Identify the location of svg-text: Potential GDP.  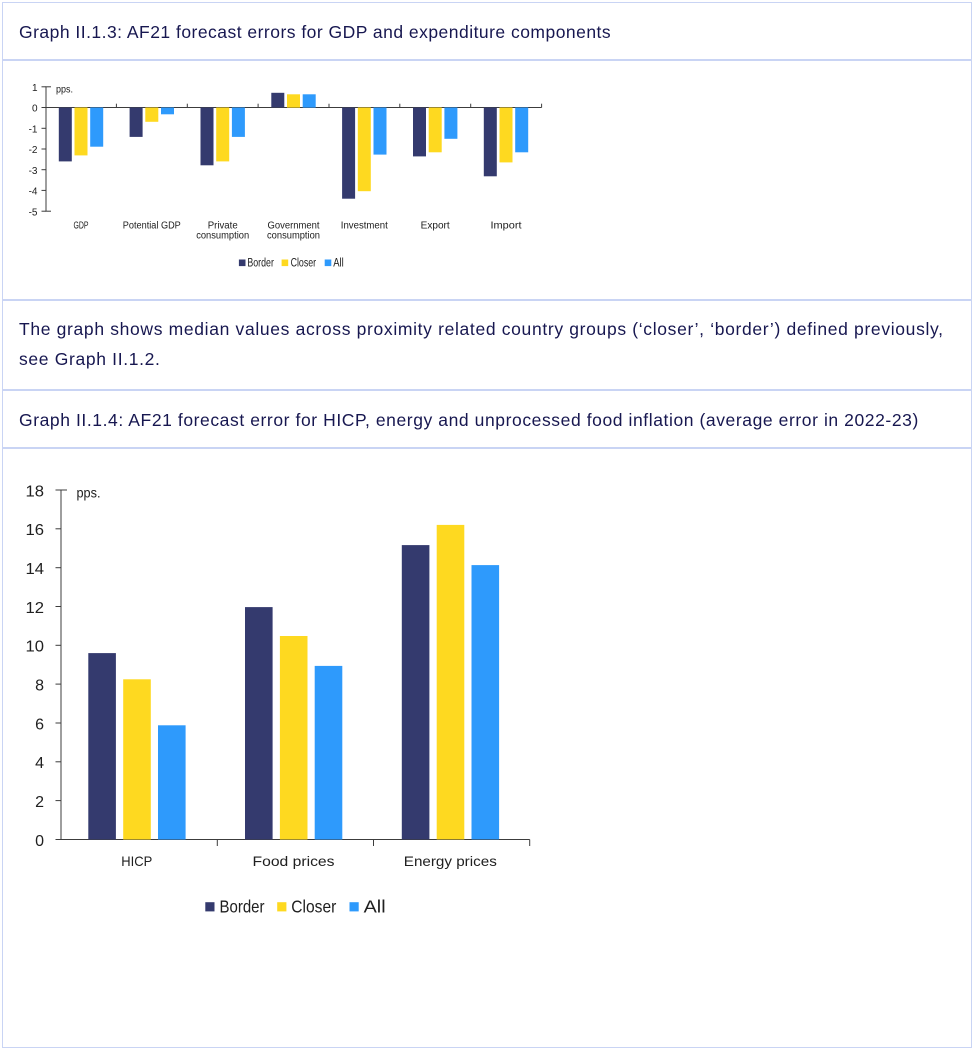
(152, 225).